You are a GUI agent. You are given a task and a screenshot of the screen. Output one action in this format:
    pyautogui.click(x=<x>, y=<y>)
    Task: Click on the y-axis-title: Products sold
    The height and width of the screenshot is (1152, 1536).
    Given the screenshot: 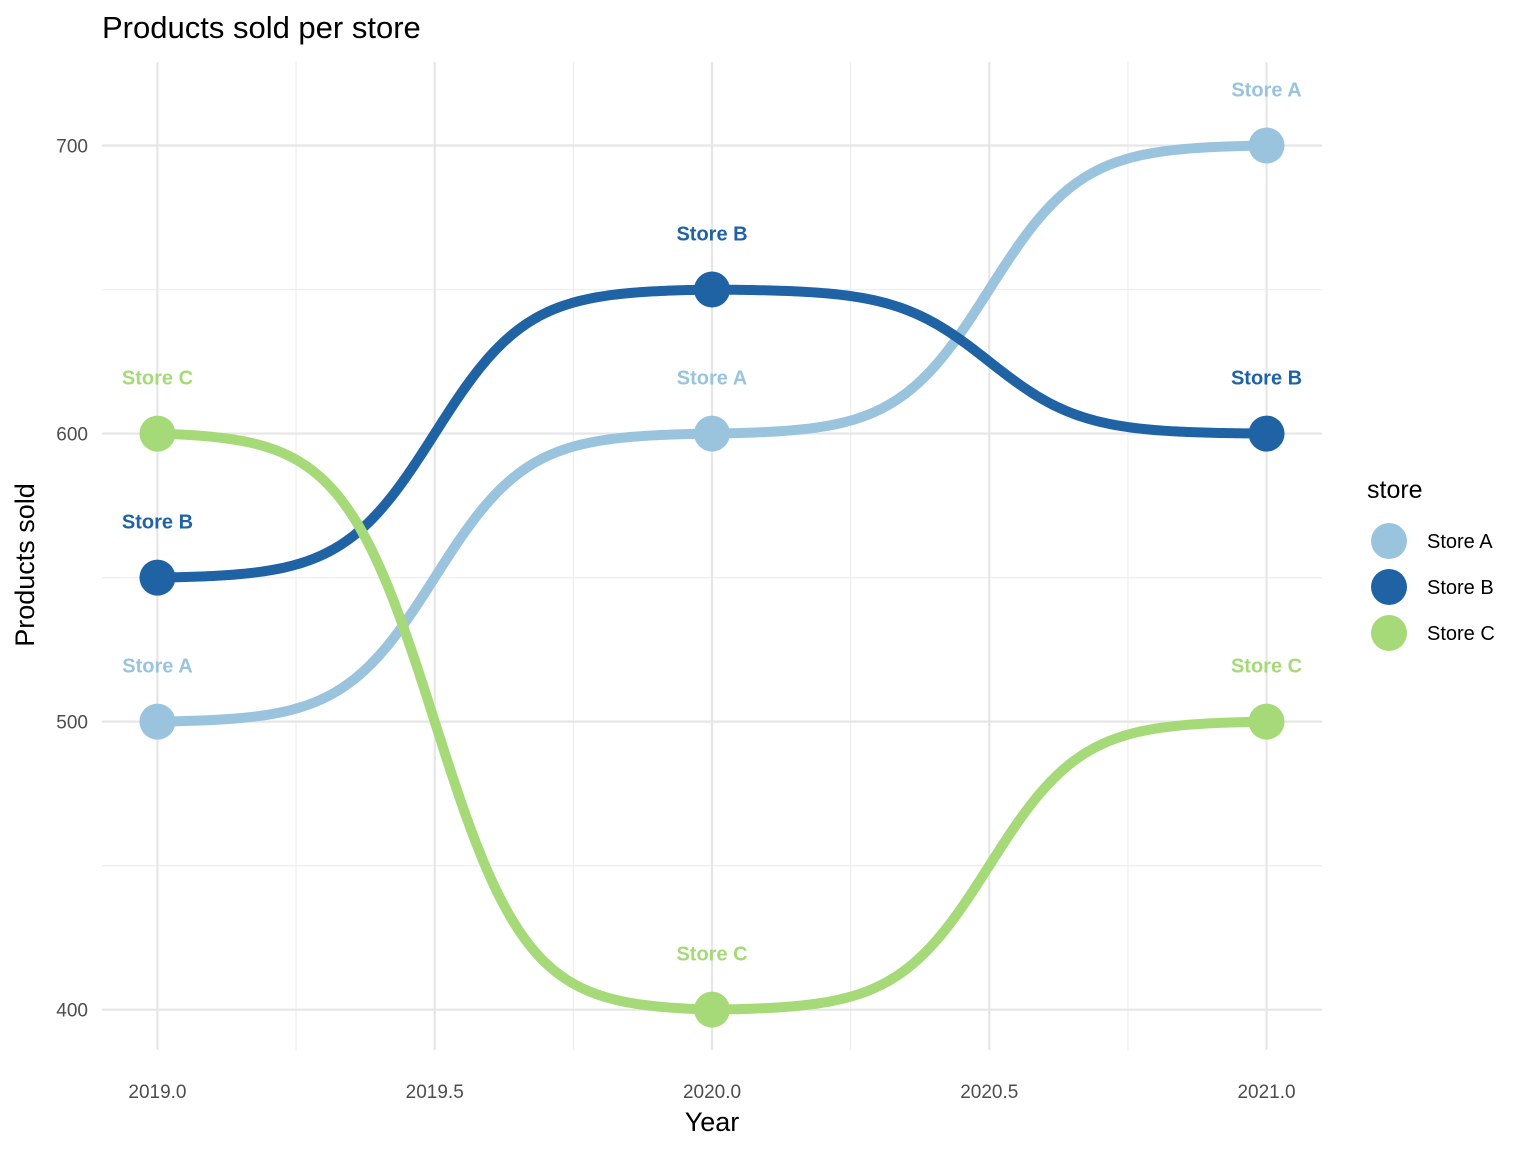 What is the action you would take?
    pyautogui.click(x=25, y=565)
    